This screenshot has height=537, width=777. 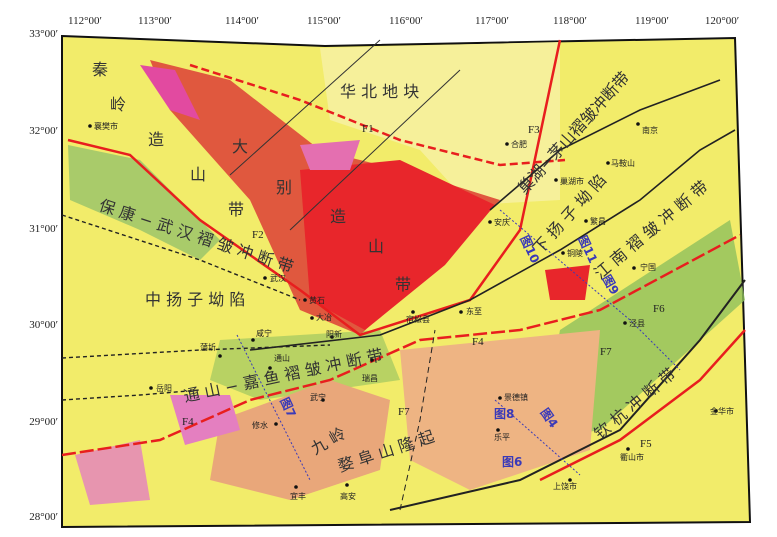 I want to click on city: 瑞昌, so click(x=370, y=370).